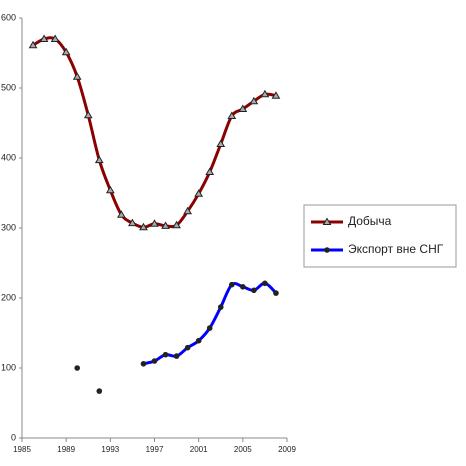  I want to click on y-tick-label: 300, so click(8, 227).